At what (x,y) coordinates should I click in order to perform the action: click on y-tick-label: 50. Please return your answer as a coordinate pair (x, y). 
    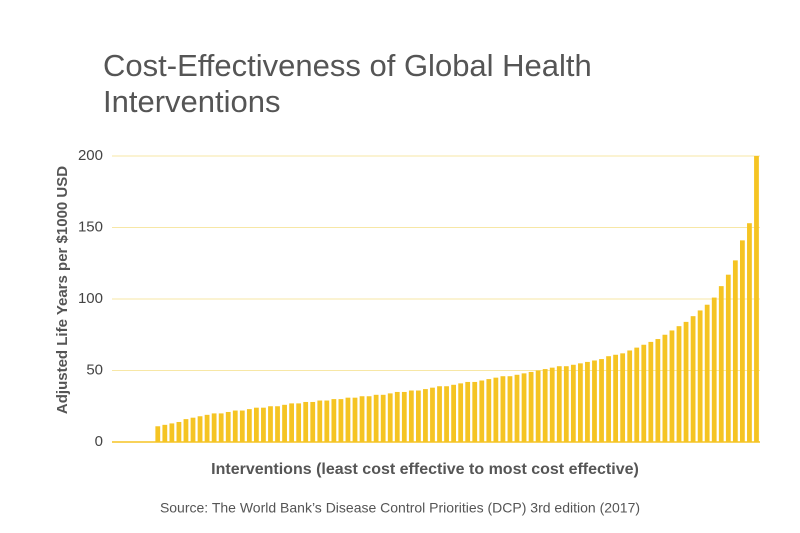
    Looking at the image, I should click on (94, 369).